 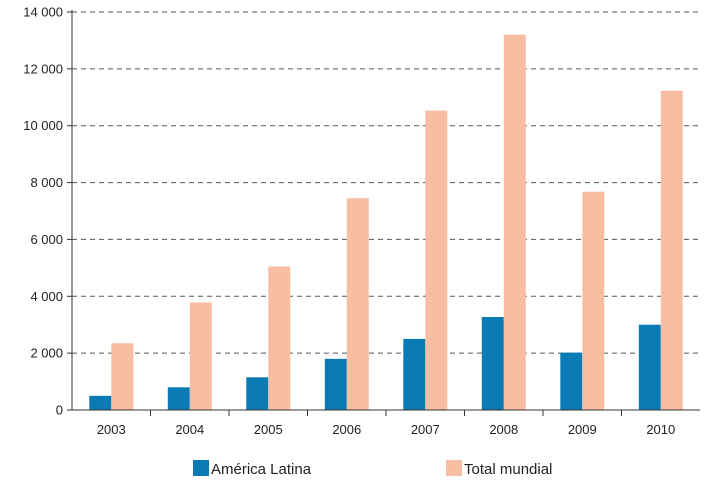 I want to click on x-tick-label: 2009, so click(x=582, y=429).